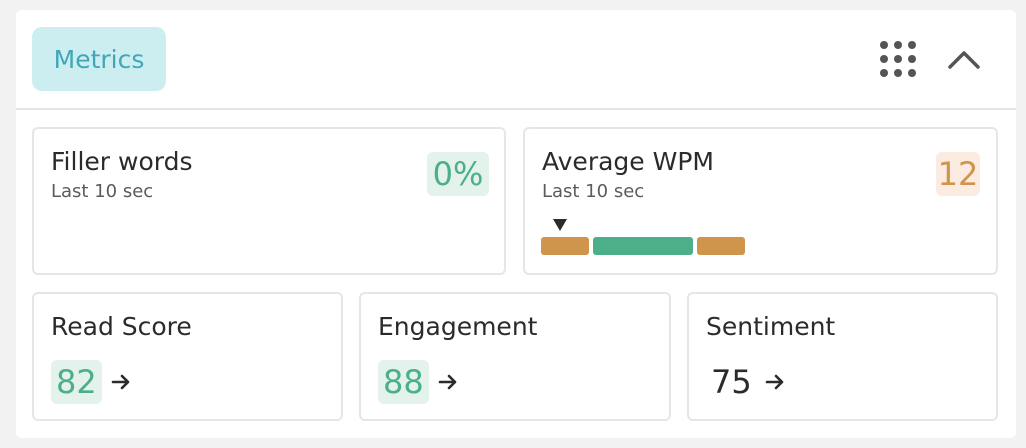 Image resolution: width=1026 pixels, height=448 pixels. Describe the element at coordinates (121, 326) in the screenshot. I see `read-score-title: Read Score` at that location.